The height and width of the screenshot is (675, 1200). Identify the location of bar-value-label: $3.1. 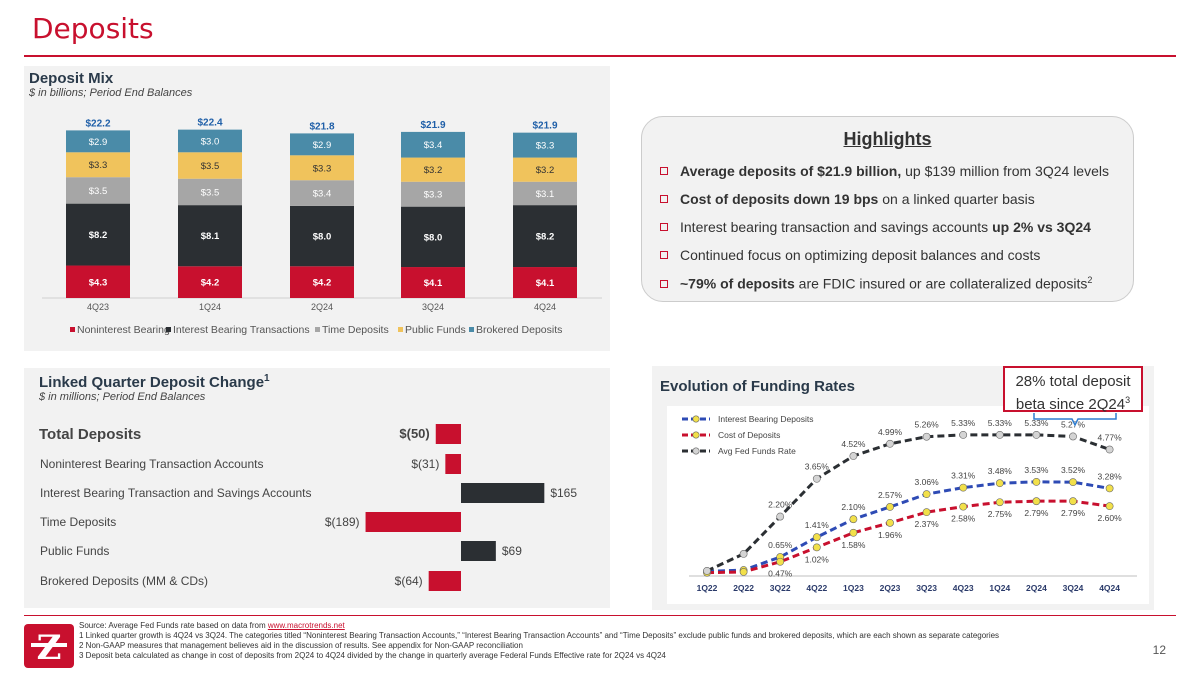
(545, 194).